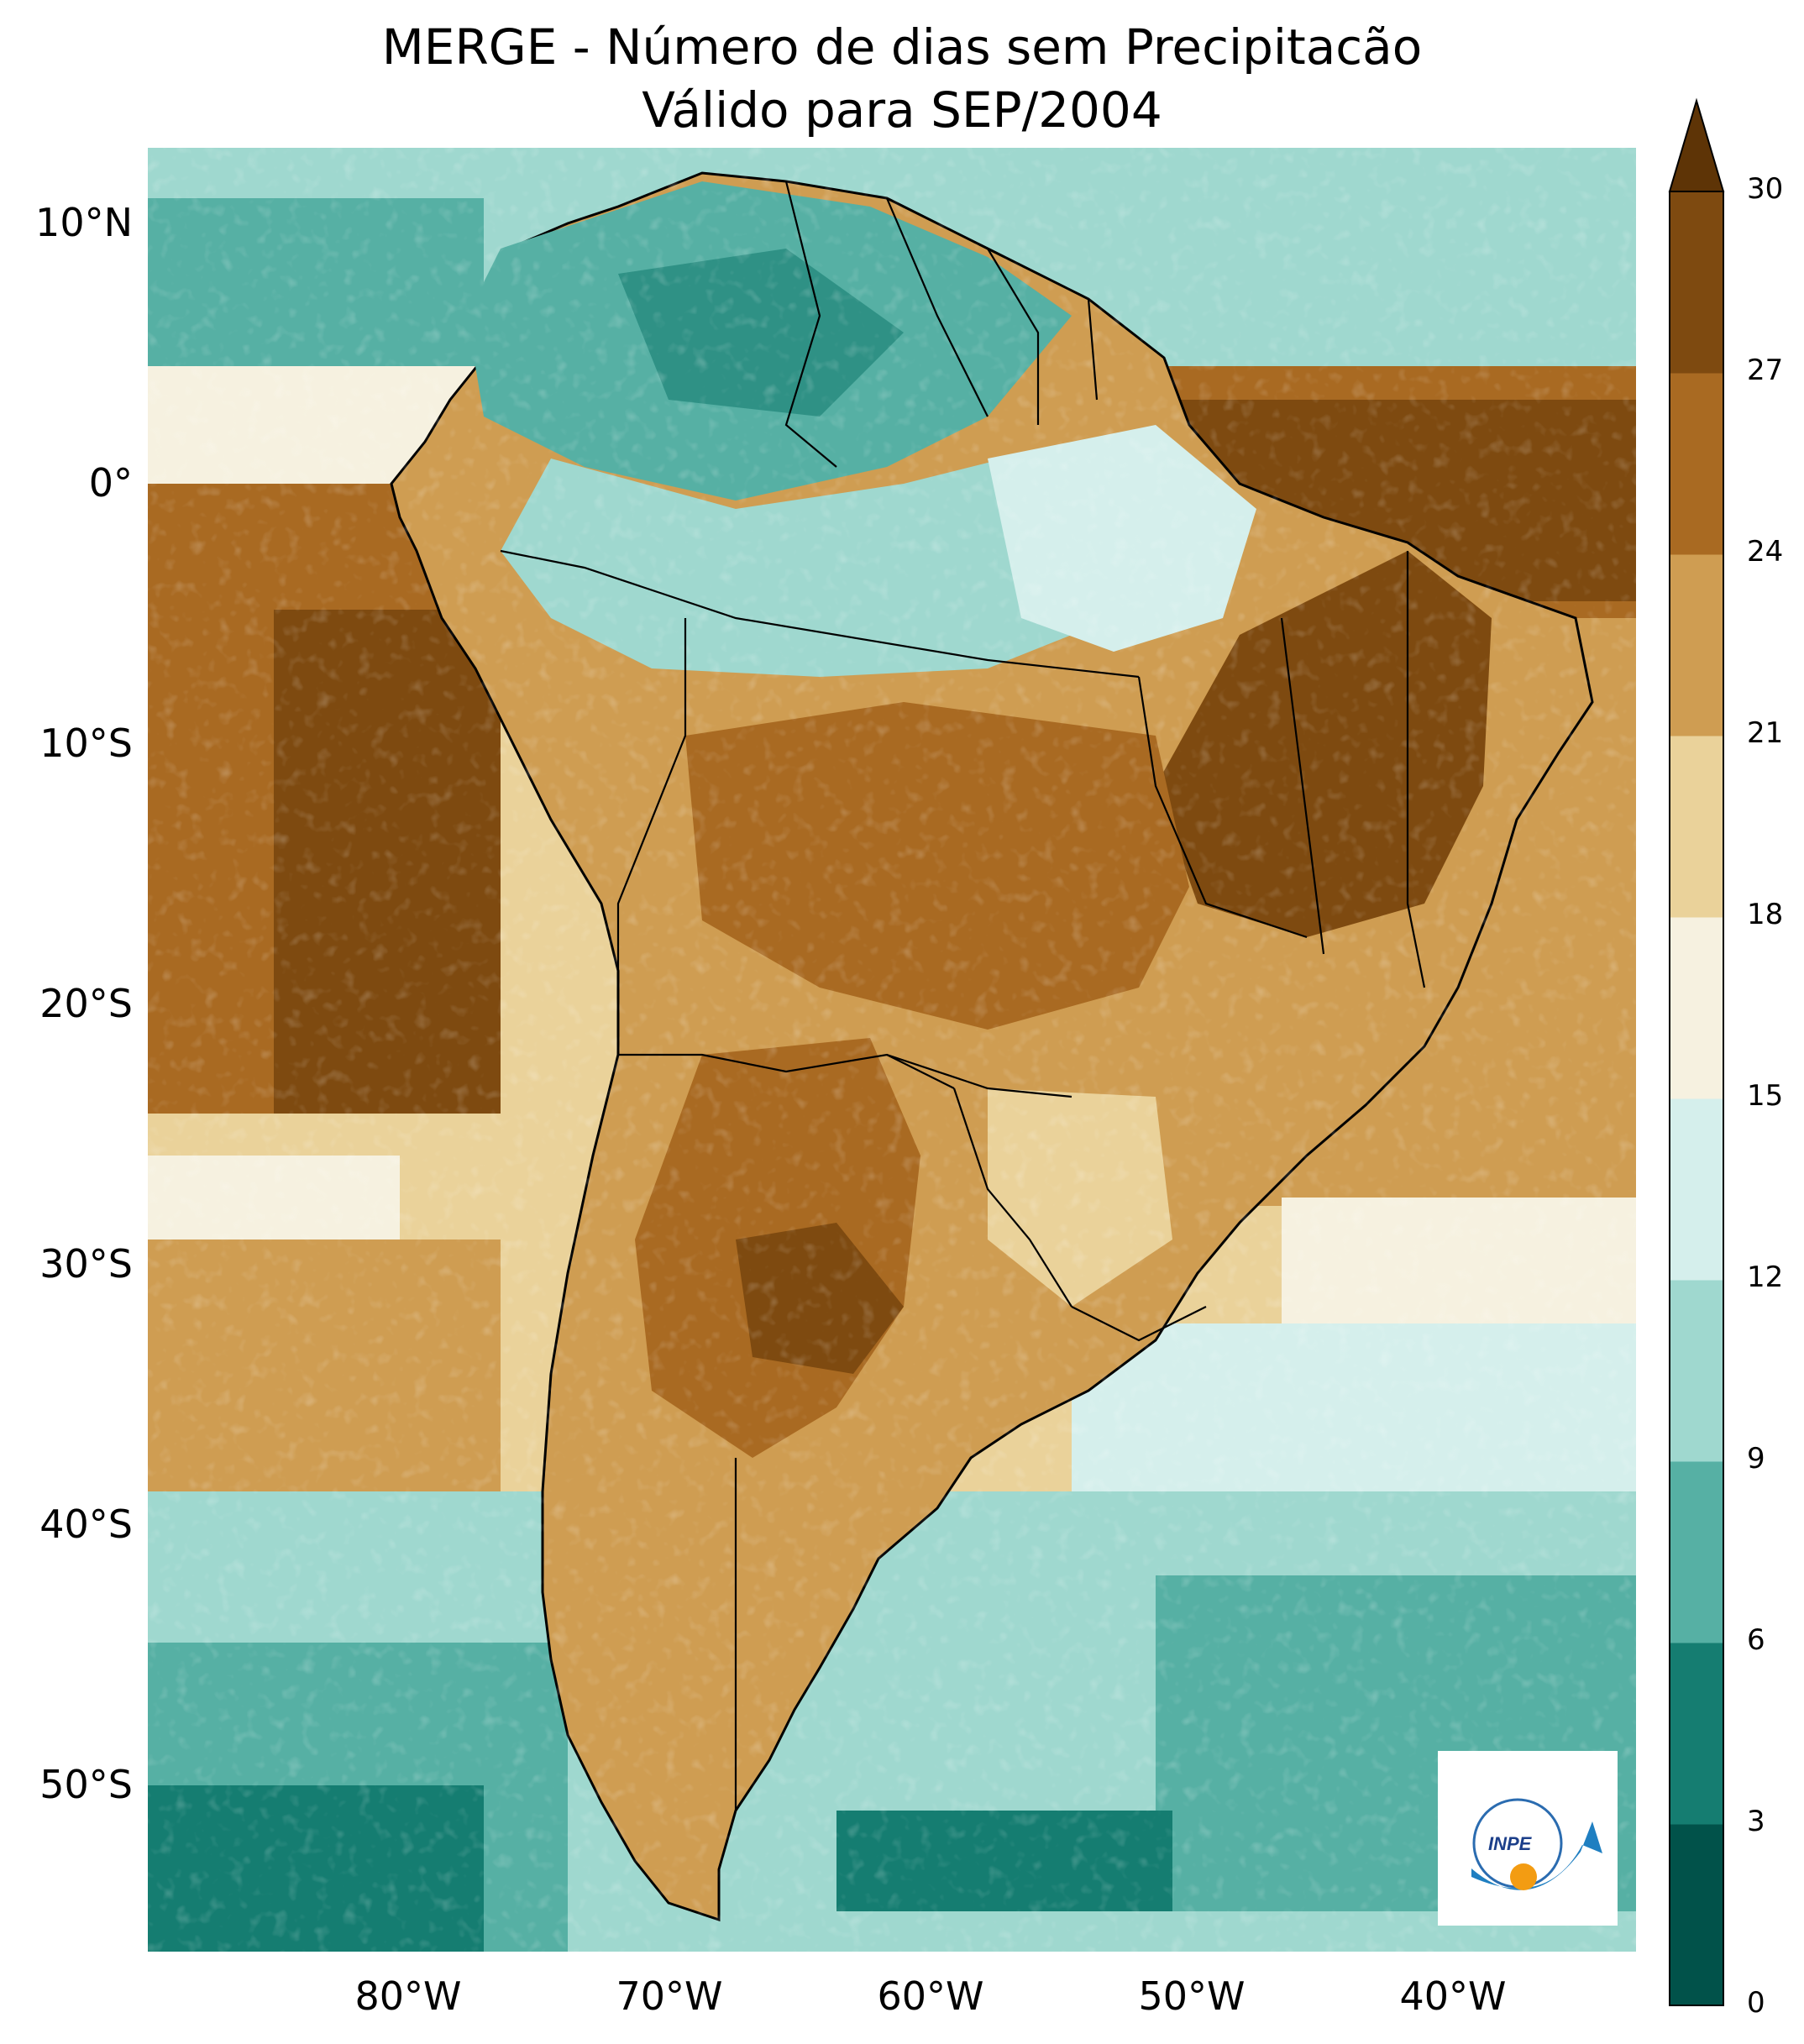 The image size is (1804, 2044). What do you see at coordinates (1765, 1277) in the screenshot?
I see `cb-tick-12: 12` at bounding box center [1765, 1277].